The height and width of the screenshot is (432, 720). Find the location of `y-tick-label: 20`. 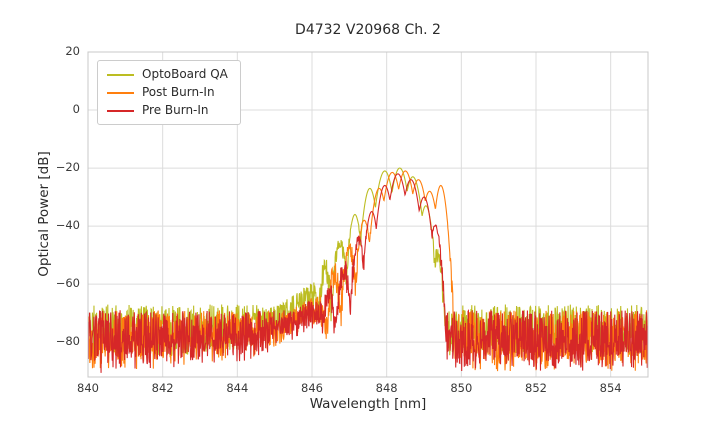

y-tick-label: 20 is located at coordinates (72, 51).